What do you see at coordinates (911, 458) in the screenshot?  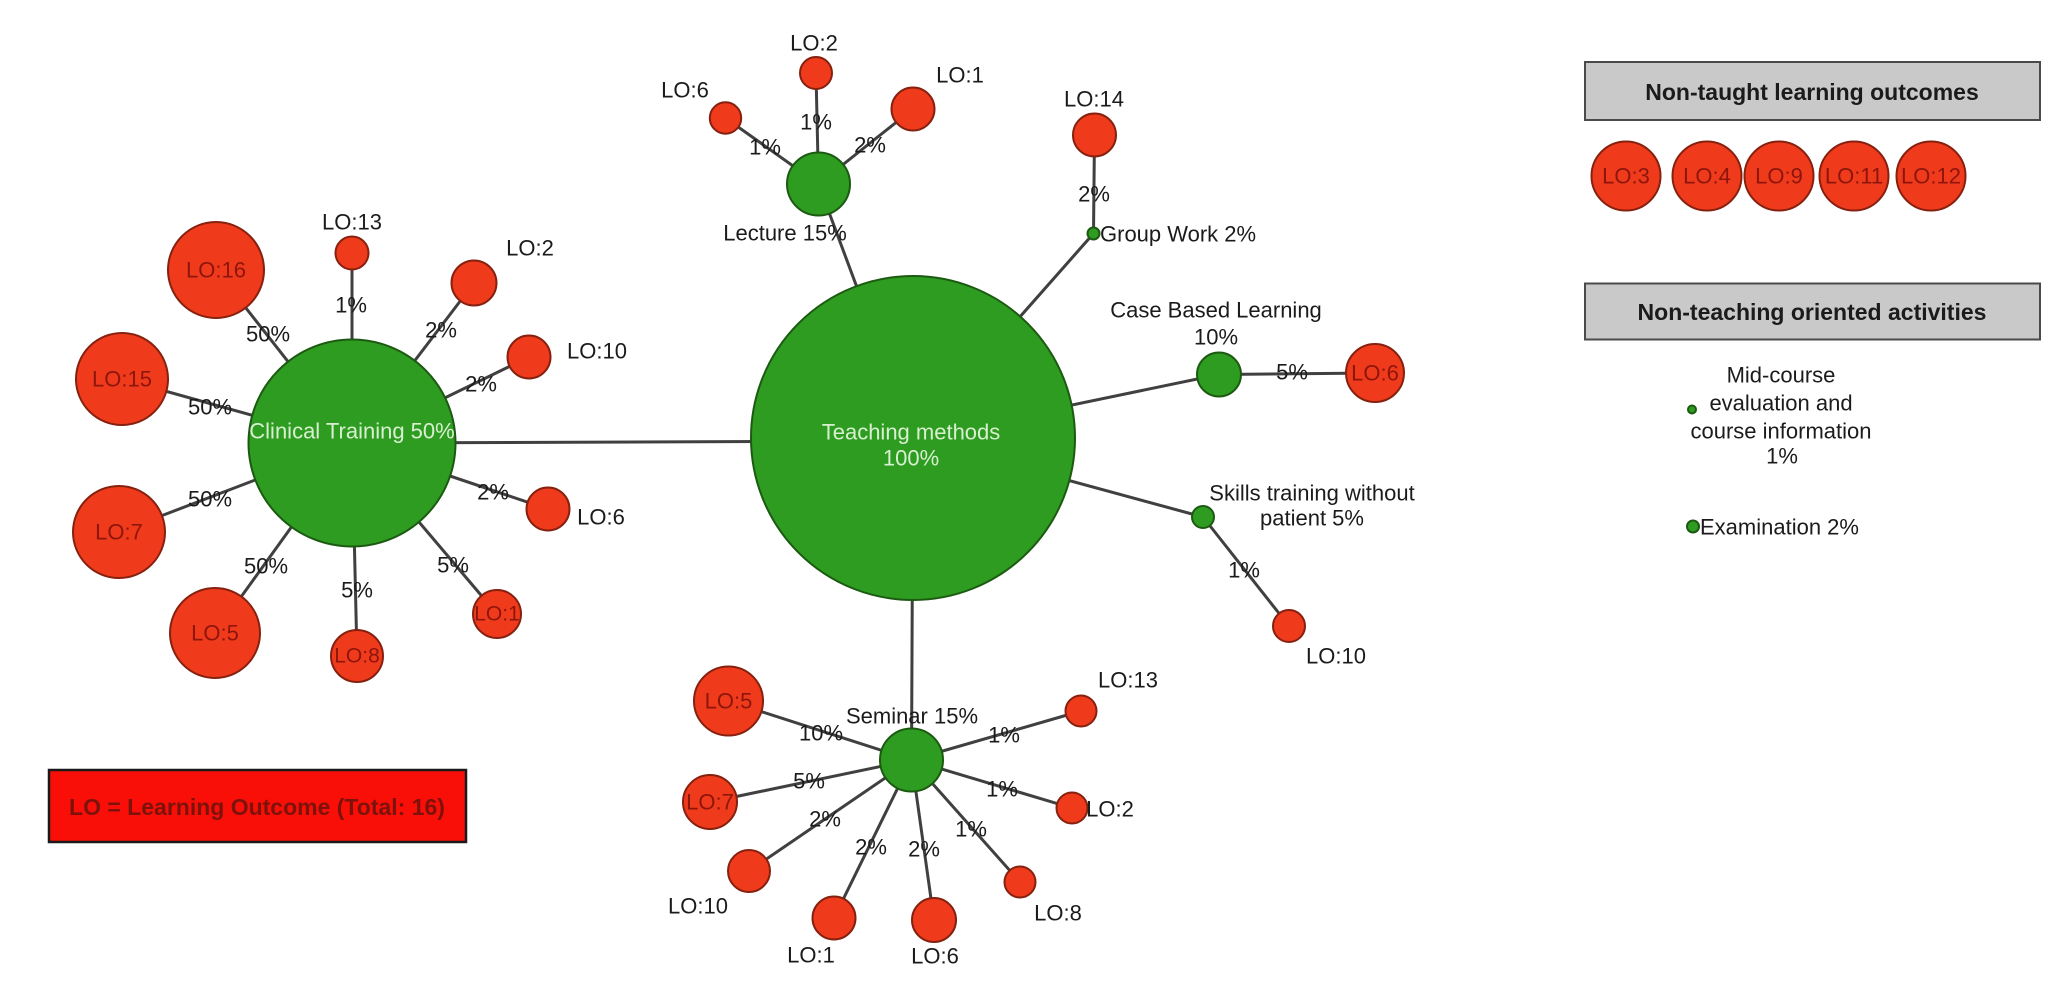 I see `svg-text: 100%` at bounding box center [911, 458].